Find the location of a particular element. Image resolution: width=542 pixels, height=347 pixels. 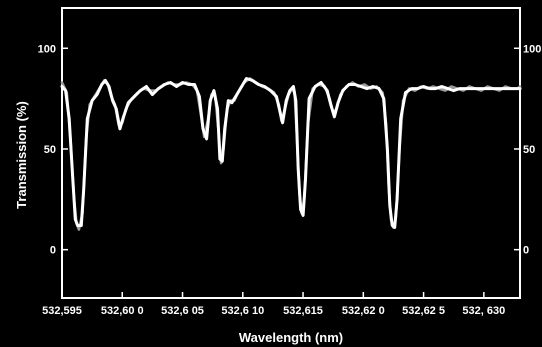

x-tick-label: 532,60 0 is located at coordinates (122, 311).